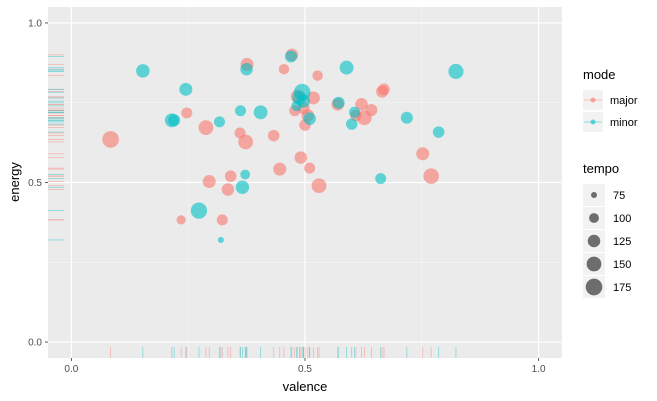 Image resolution: width=657 pixels, height=401 pixels. Describe the element at coordinates (305, 369) in the screenshot. I see `x-tick-label: 0.5` at that location.